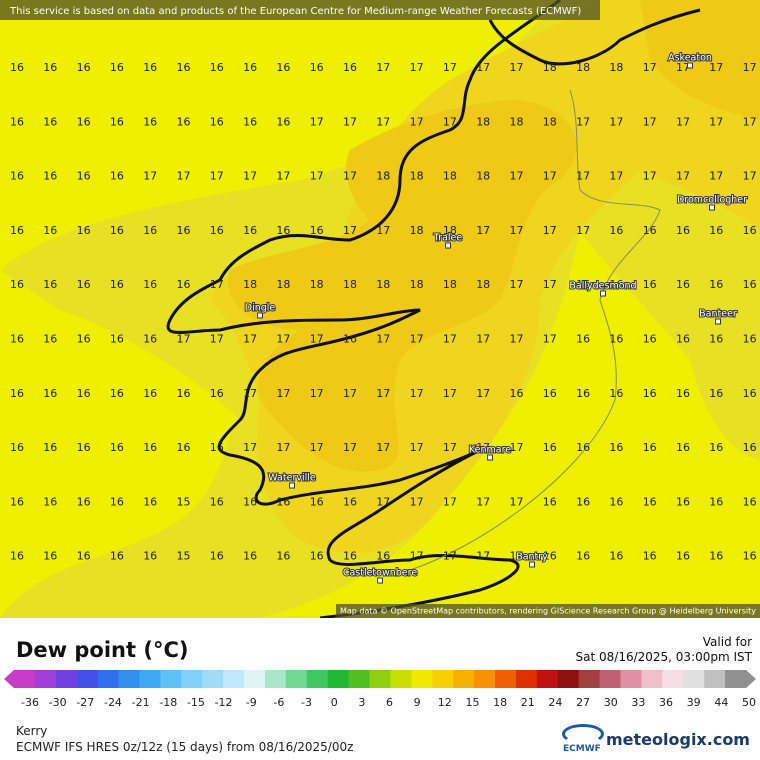 The image size is (760, 760). I want to click on color-bar-tick-label: 15, so click(472, 702).